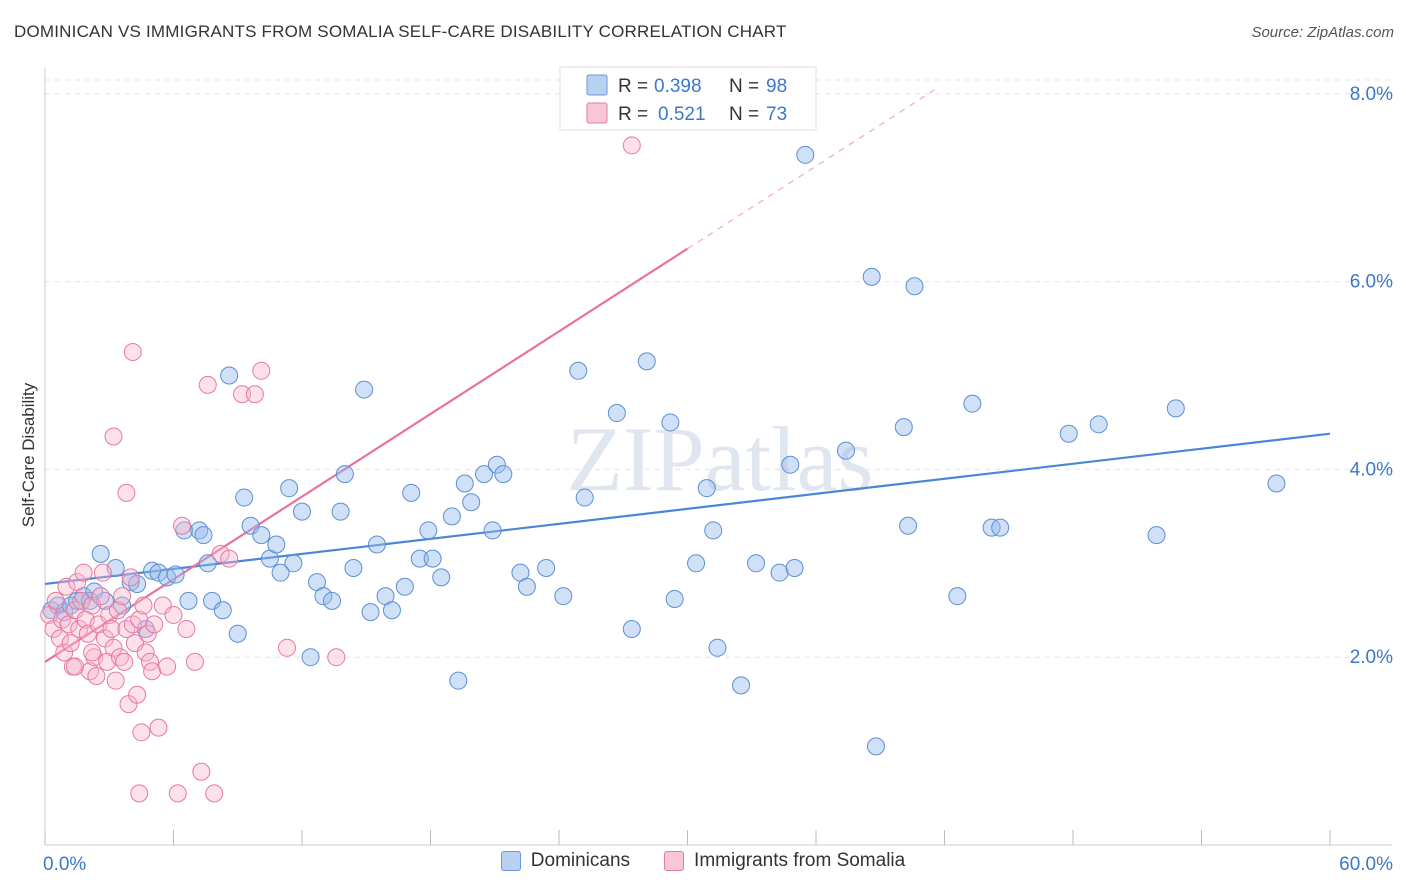 The image size is (1406, 892). I want to click on y-tick-label: 4.0%, so click(1371, 469).